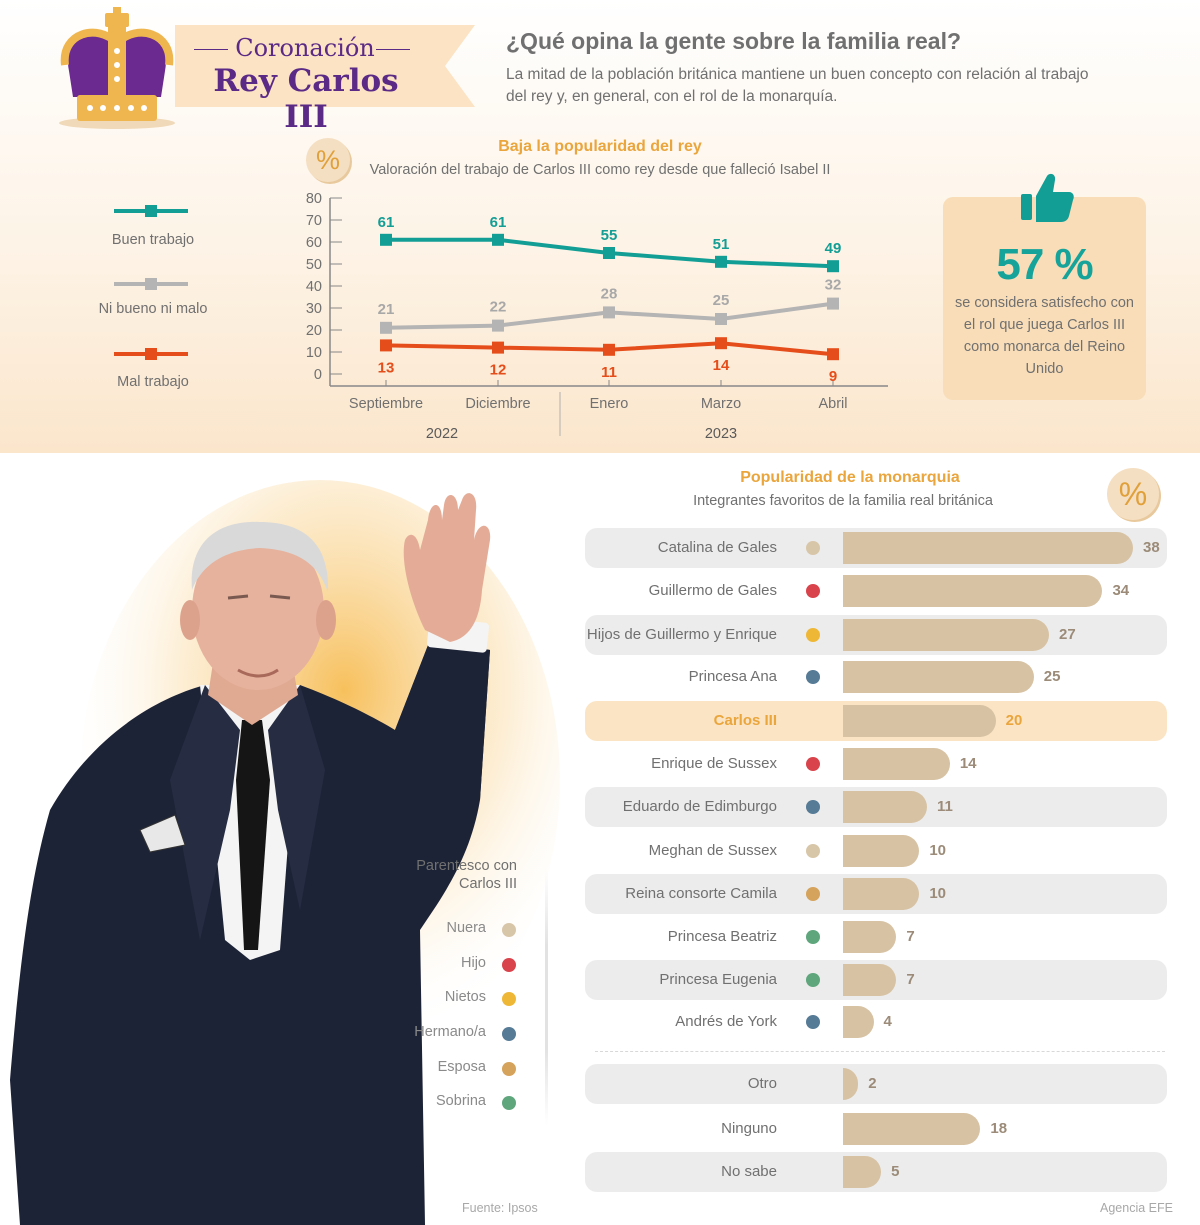 The height and width of the screenshot is (1225, 1200). What do you see at coordinates (721, 244) in the screenshot?
I see `data-label: 51` at bounding box center [721, 244].